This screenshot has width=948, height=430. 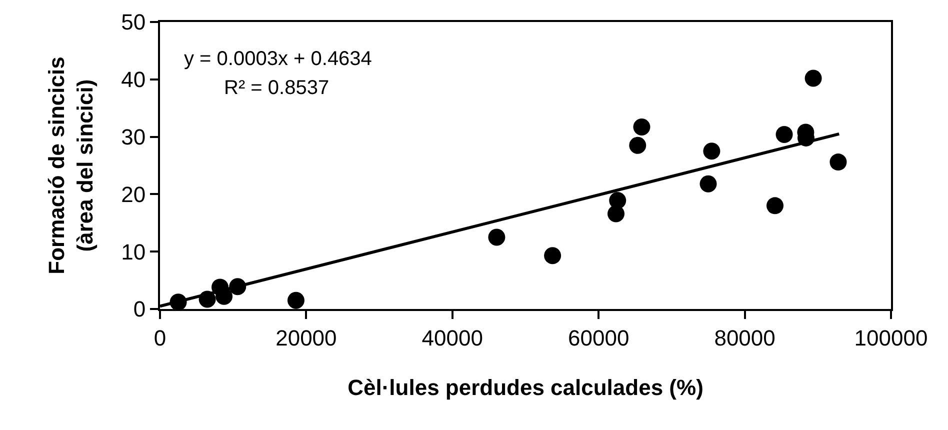 I want to click on y-tick-label: 50, so click(x=133, y=22).